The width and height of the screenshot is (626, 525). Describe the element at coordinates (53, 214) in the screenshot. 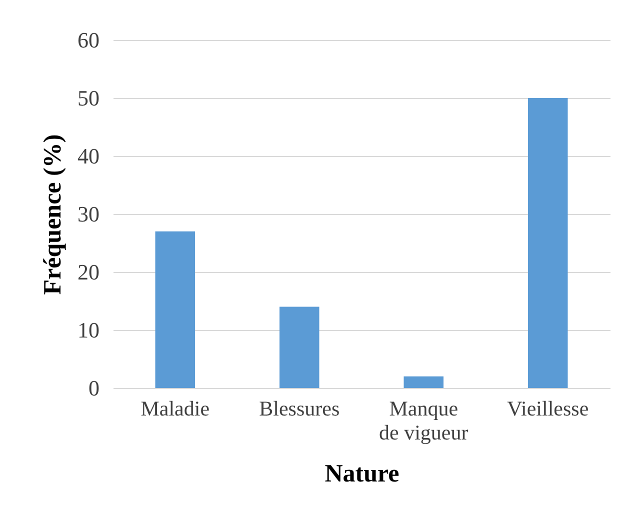

I see `y-axis-title: Fréquence (%)` at that location.